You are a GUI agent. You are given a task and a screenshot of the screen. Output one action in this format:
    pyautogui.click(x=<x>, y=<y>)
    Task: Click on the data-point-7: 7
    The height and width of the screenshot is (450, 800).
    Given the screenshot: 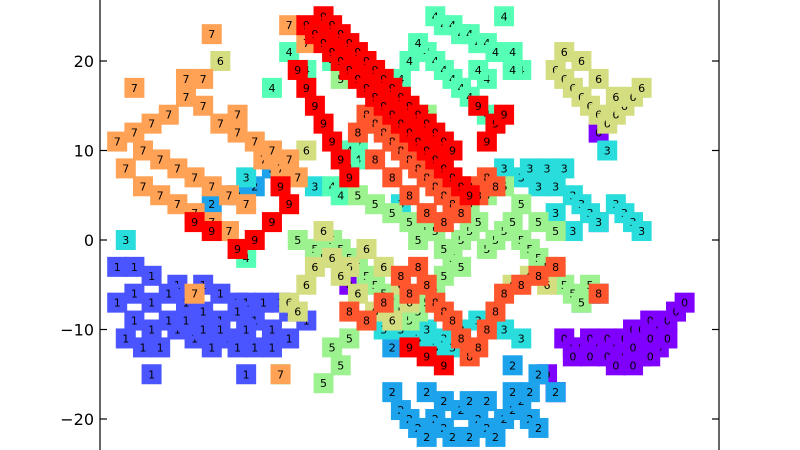 What is the action you would take?
    pyautogui.click(x=168, y=114)
    